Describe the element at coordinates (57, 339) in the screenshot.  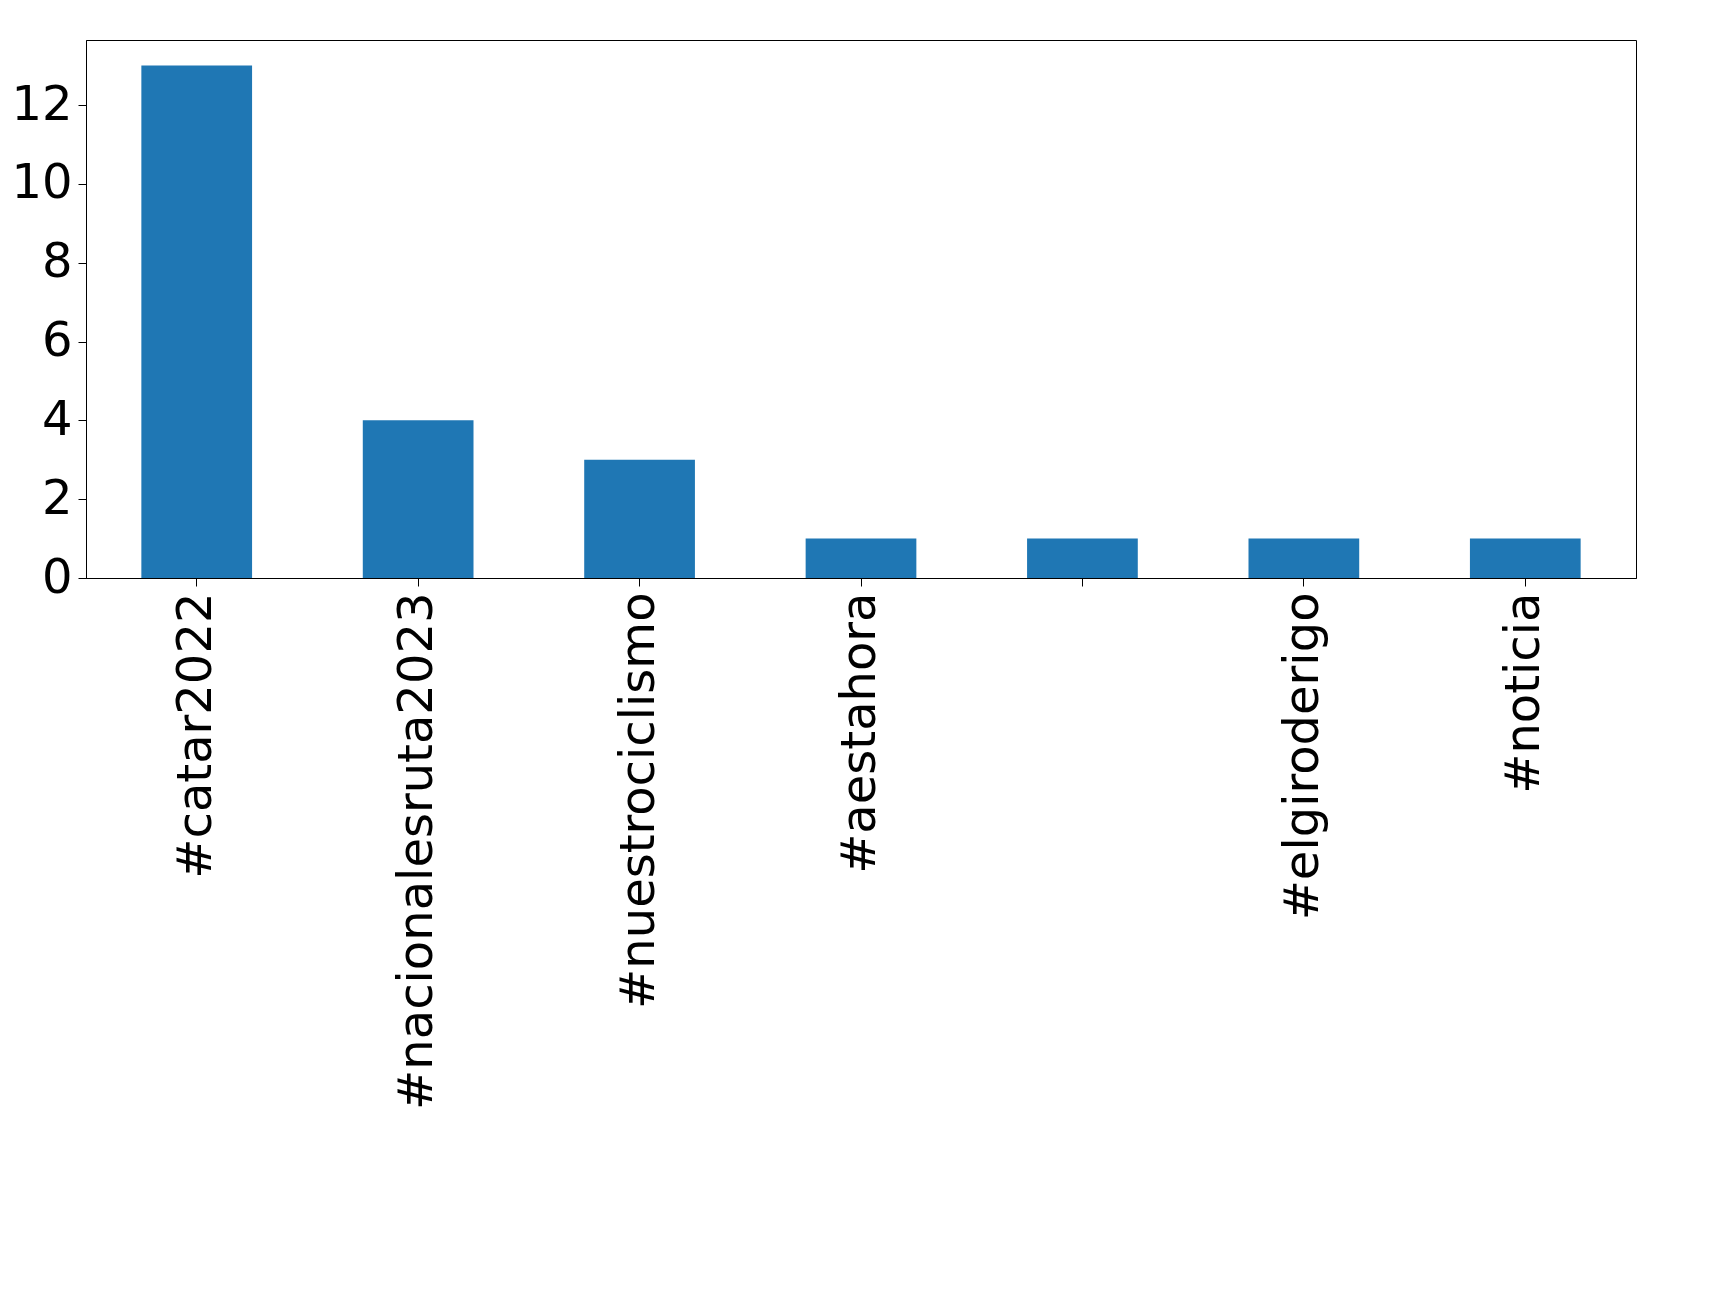
I see `y-tick-label: 6` at that location.